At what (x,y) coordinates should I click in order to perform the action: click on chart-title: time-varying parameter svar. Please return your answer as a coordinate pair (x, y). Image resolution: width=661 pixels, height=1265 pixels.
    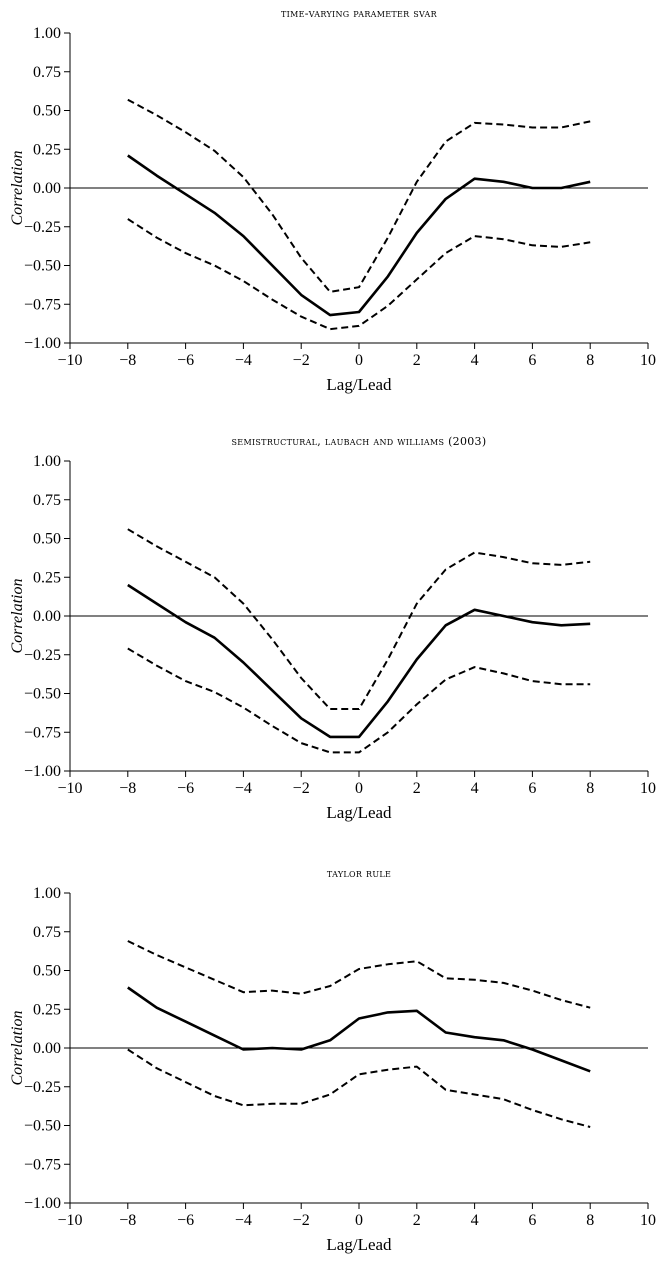
    Looking at the image, I should click on (359, 13).